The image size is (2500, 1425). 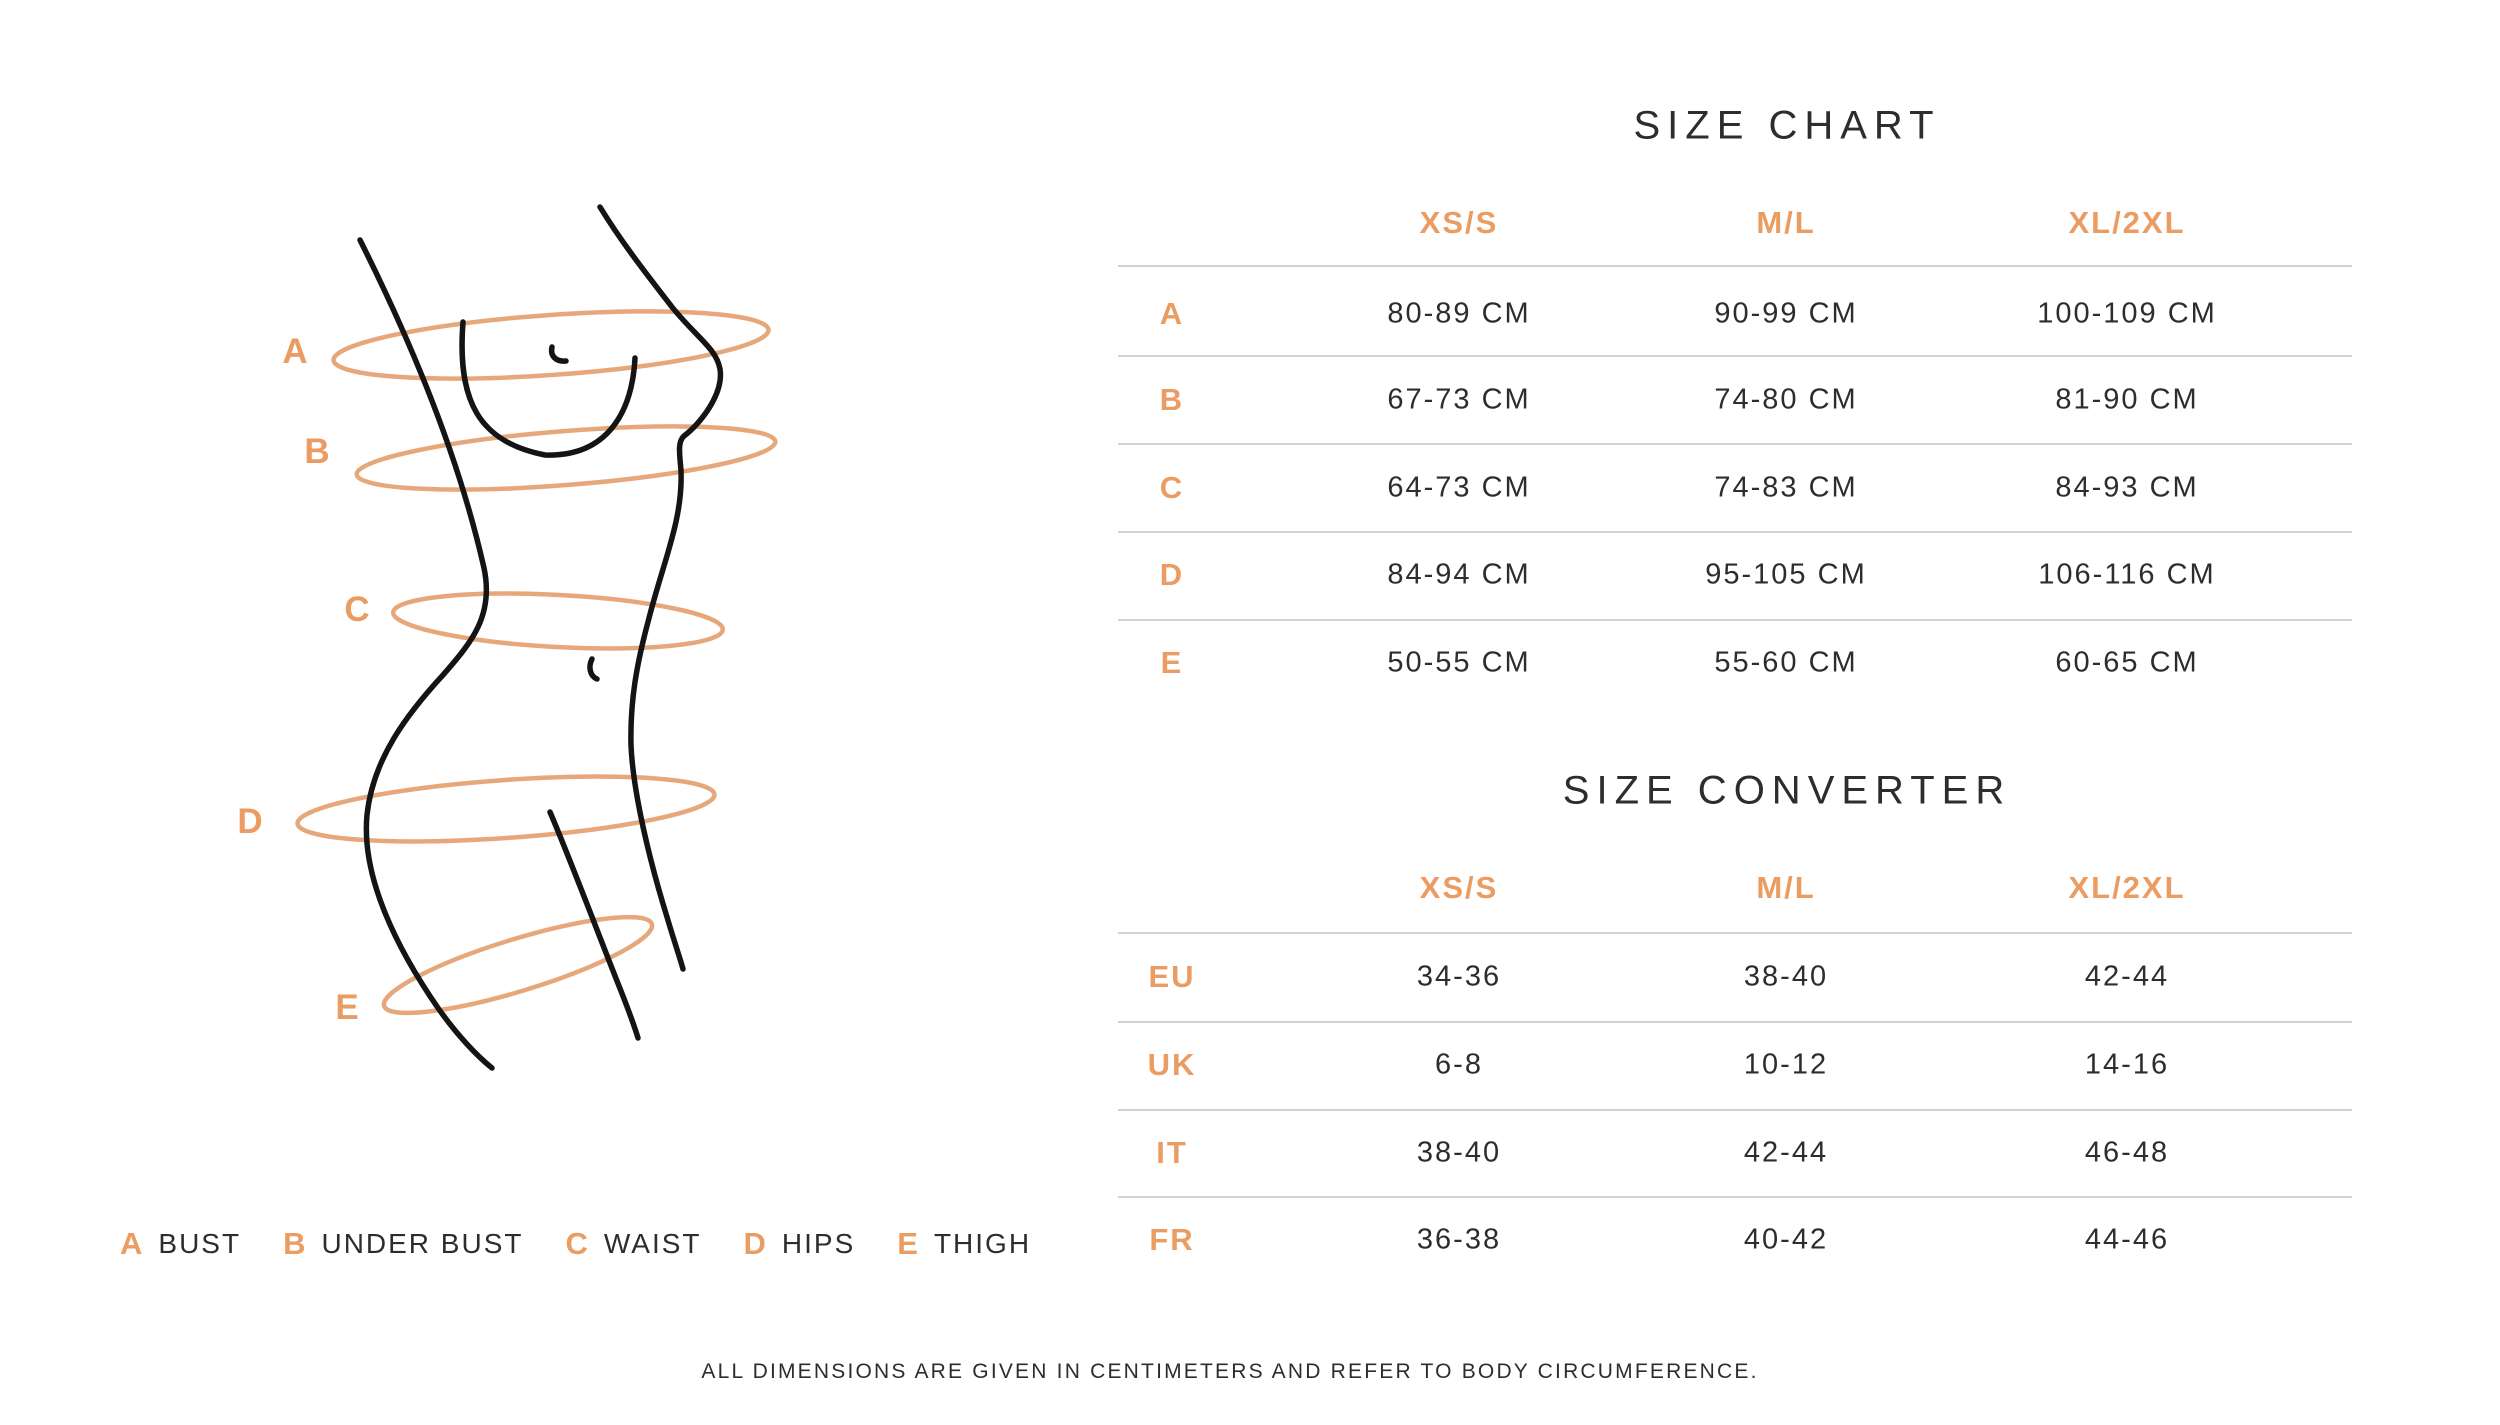 I want to click on ring-b-under-bust, so click(x=566, y=458).